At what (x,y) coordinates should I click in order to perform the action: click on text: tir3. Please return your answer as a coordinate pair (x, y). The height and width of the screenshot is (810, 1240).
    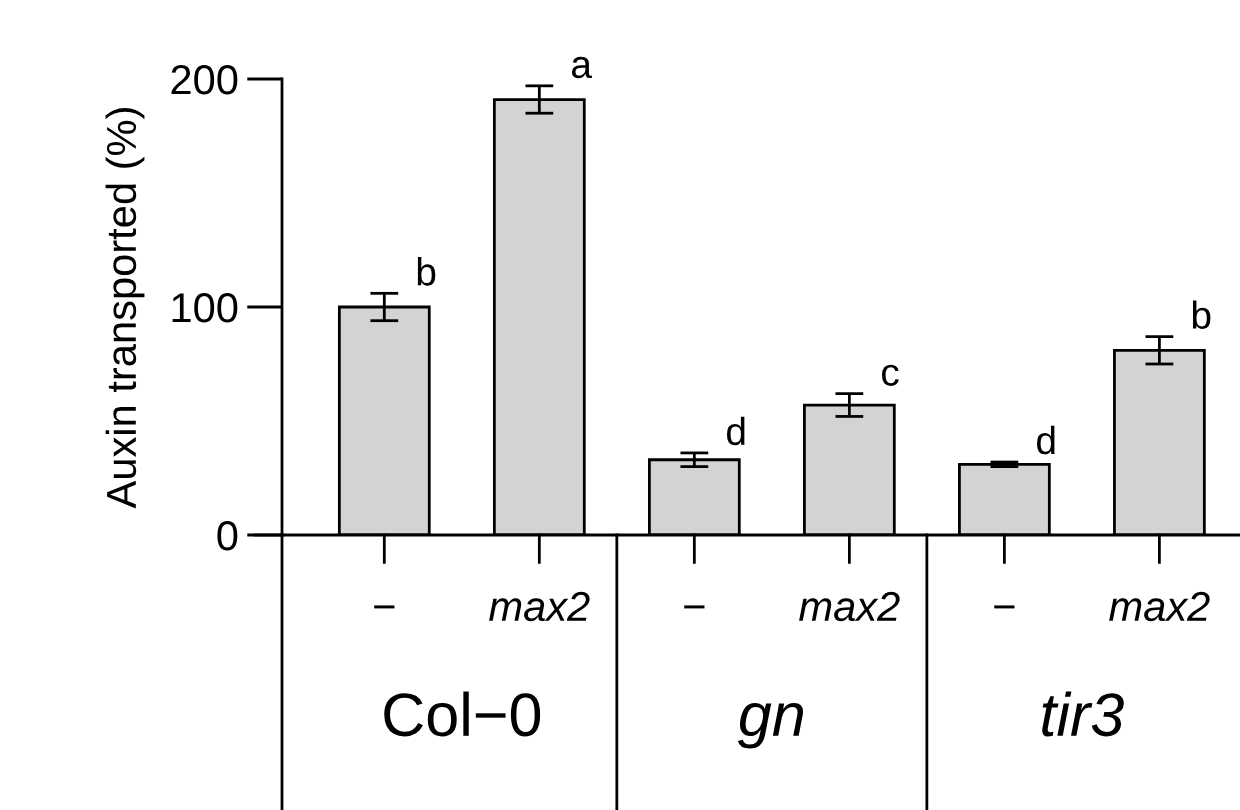
    Looking at the image, I should click on (1083, 714).